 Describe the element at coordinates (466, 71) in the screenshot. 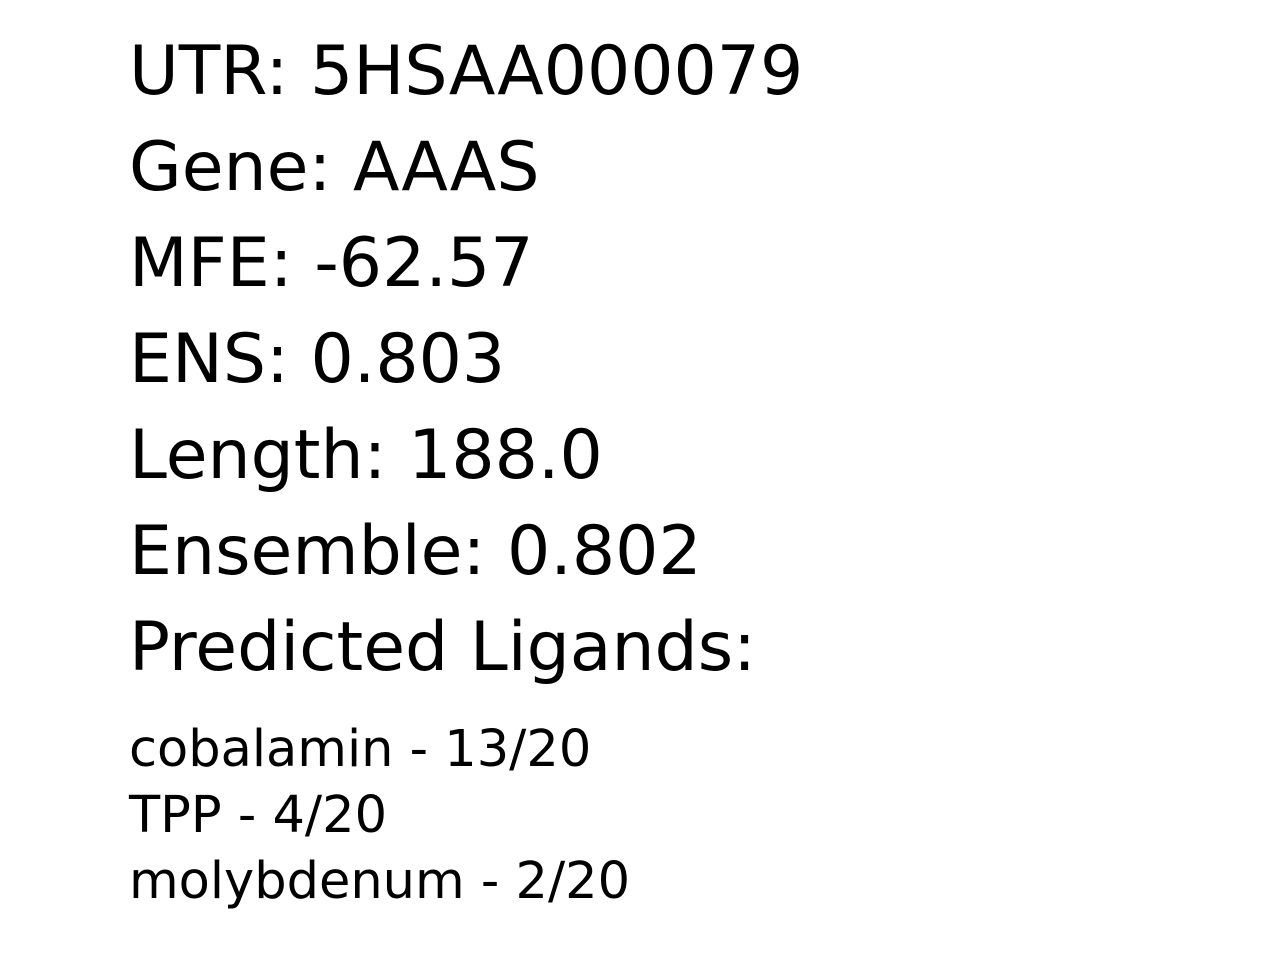

I see `utr-id: UTR: 5HSAA000079` at that location.